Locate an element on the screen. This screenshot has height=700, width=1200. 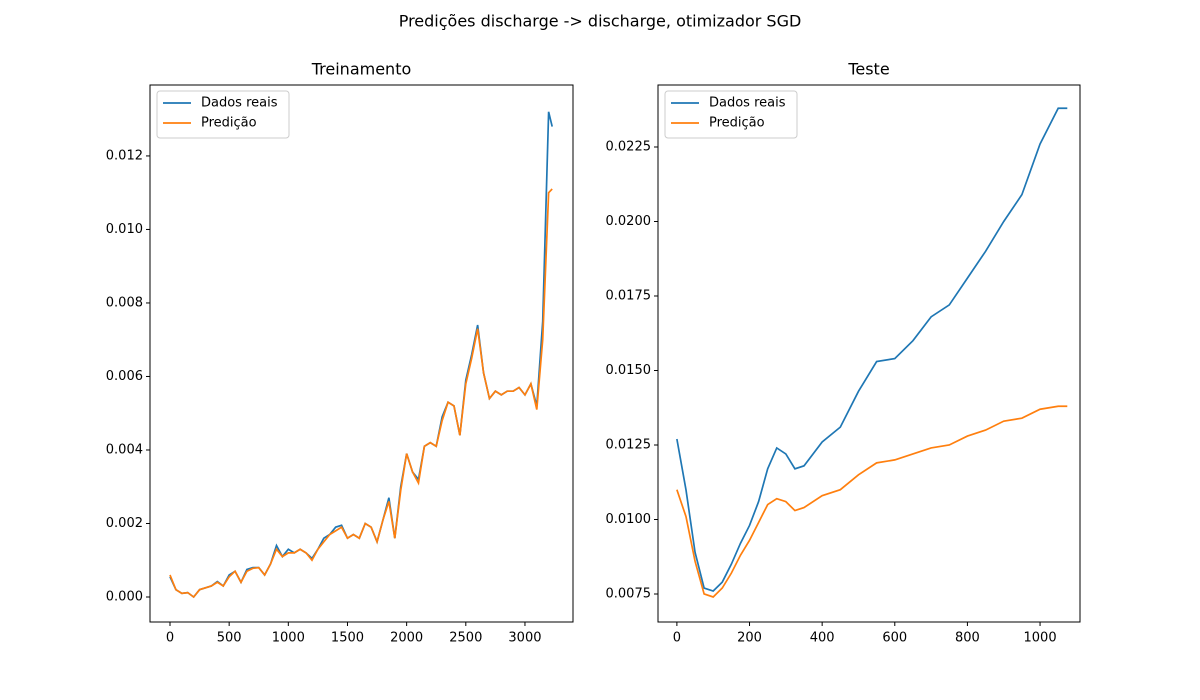
y-tick-label: 0.008 is located at coordinates (124, 302).